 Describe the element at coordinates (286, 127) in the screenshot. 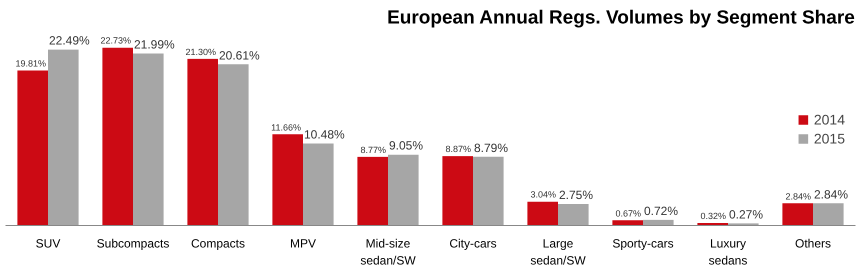

I see `data-label: 11.66%` at that location.